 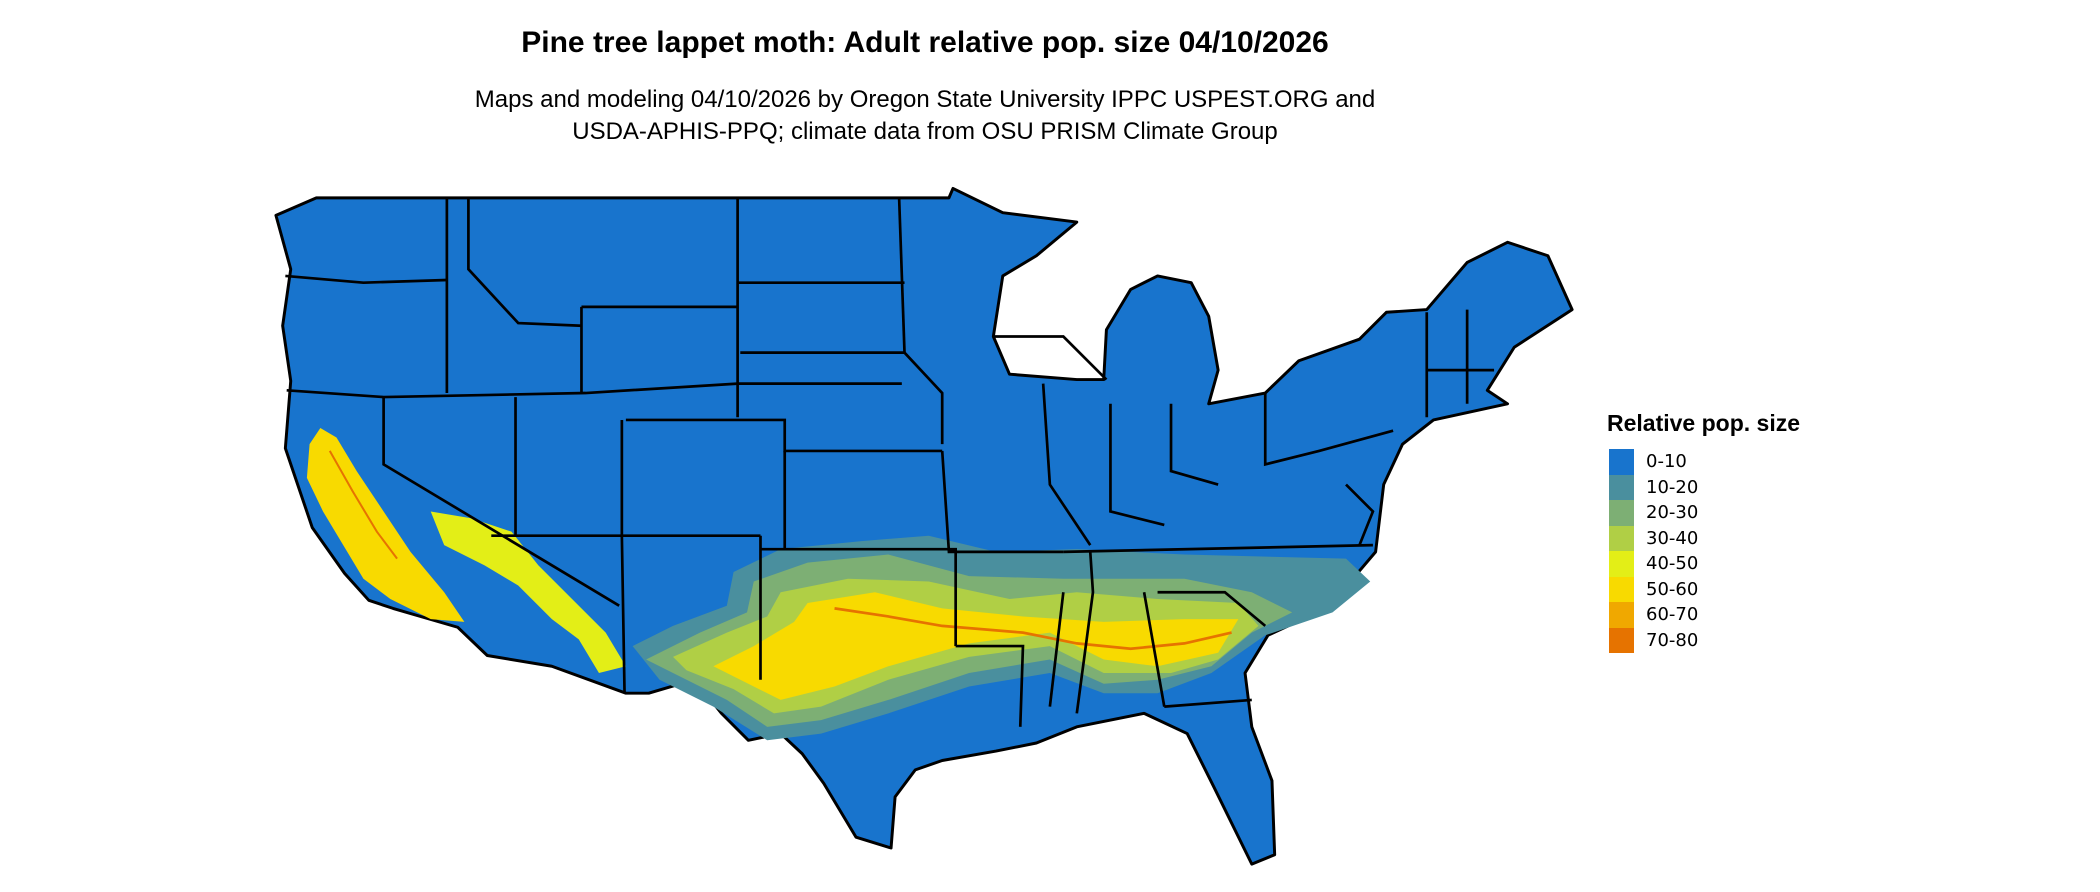 I want to click on legend-label: 20-30, so click(x=1672, y=513).